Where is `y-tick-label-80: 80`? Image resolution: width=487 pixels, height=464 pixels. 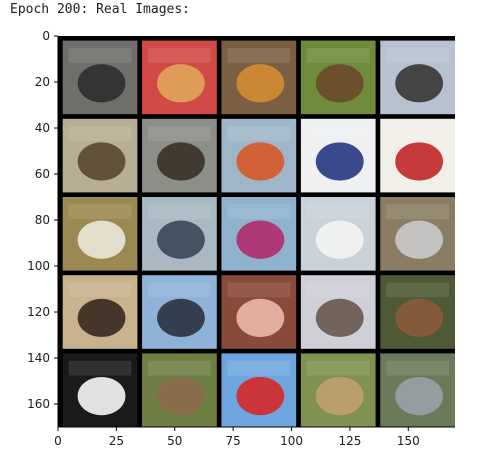 y-tick-label-80: 80 is located at coordinates (42, 220).